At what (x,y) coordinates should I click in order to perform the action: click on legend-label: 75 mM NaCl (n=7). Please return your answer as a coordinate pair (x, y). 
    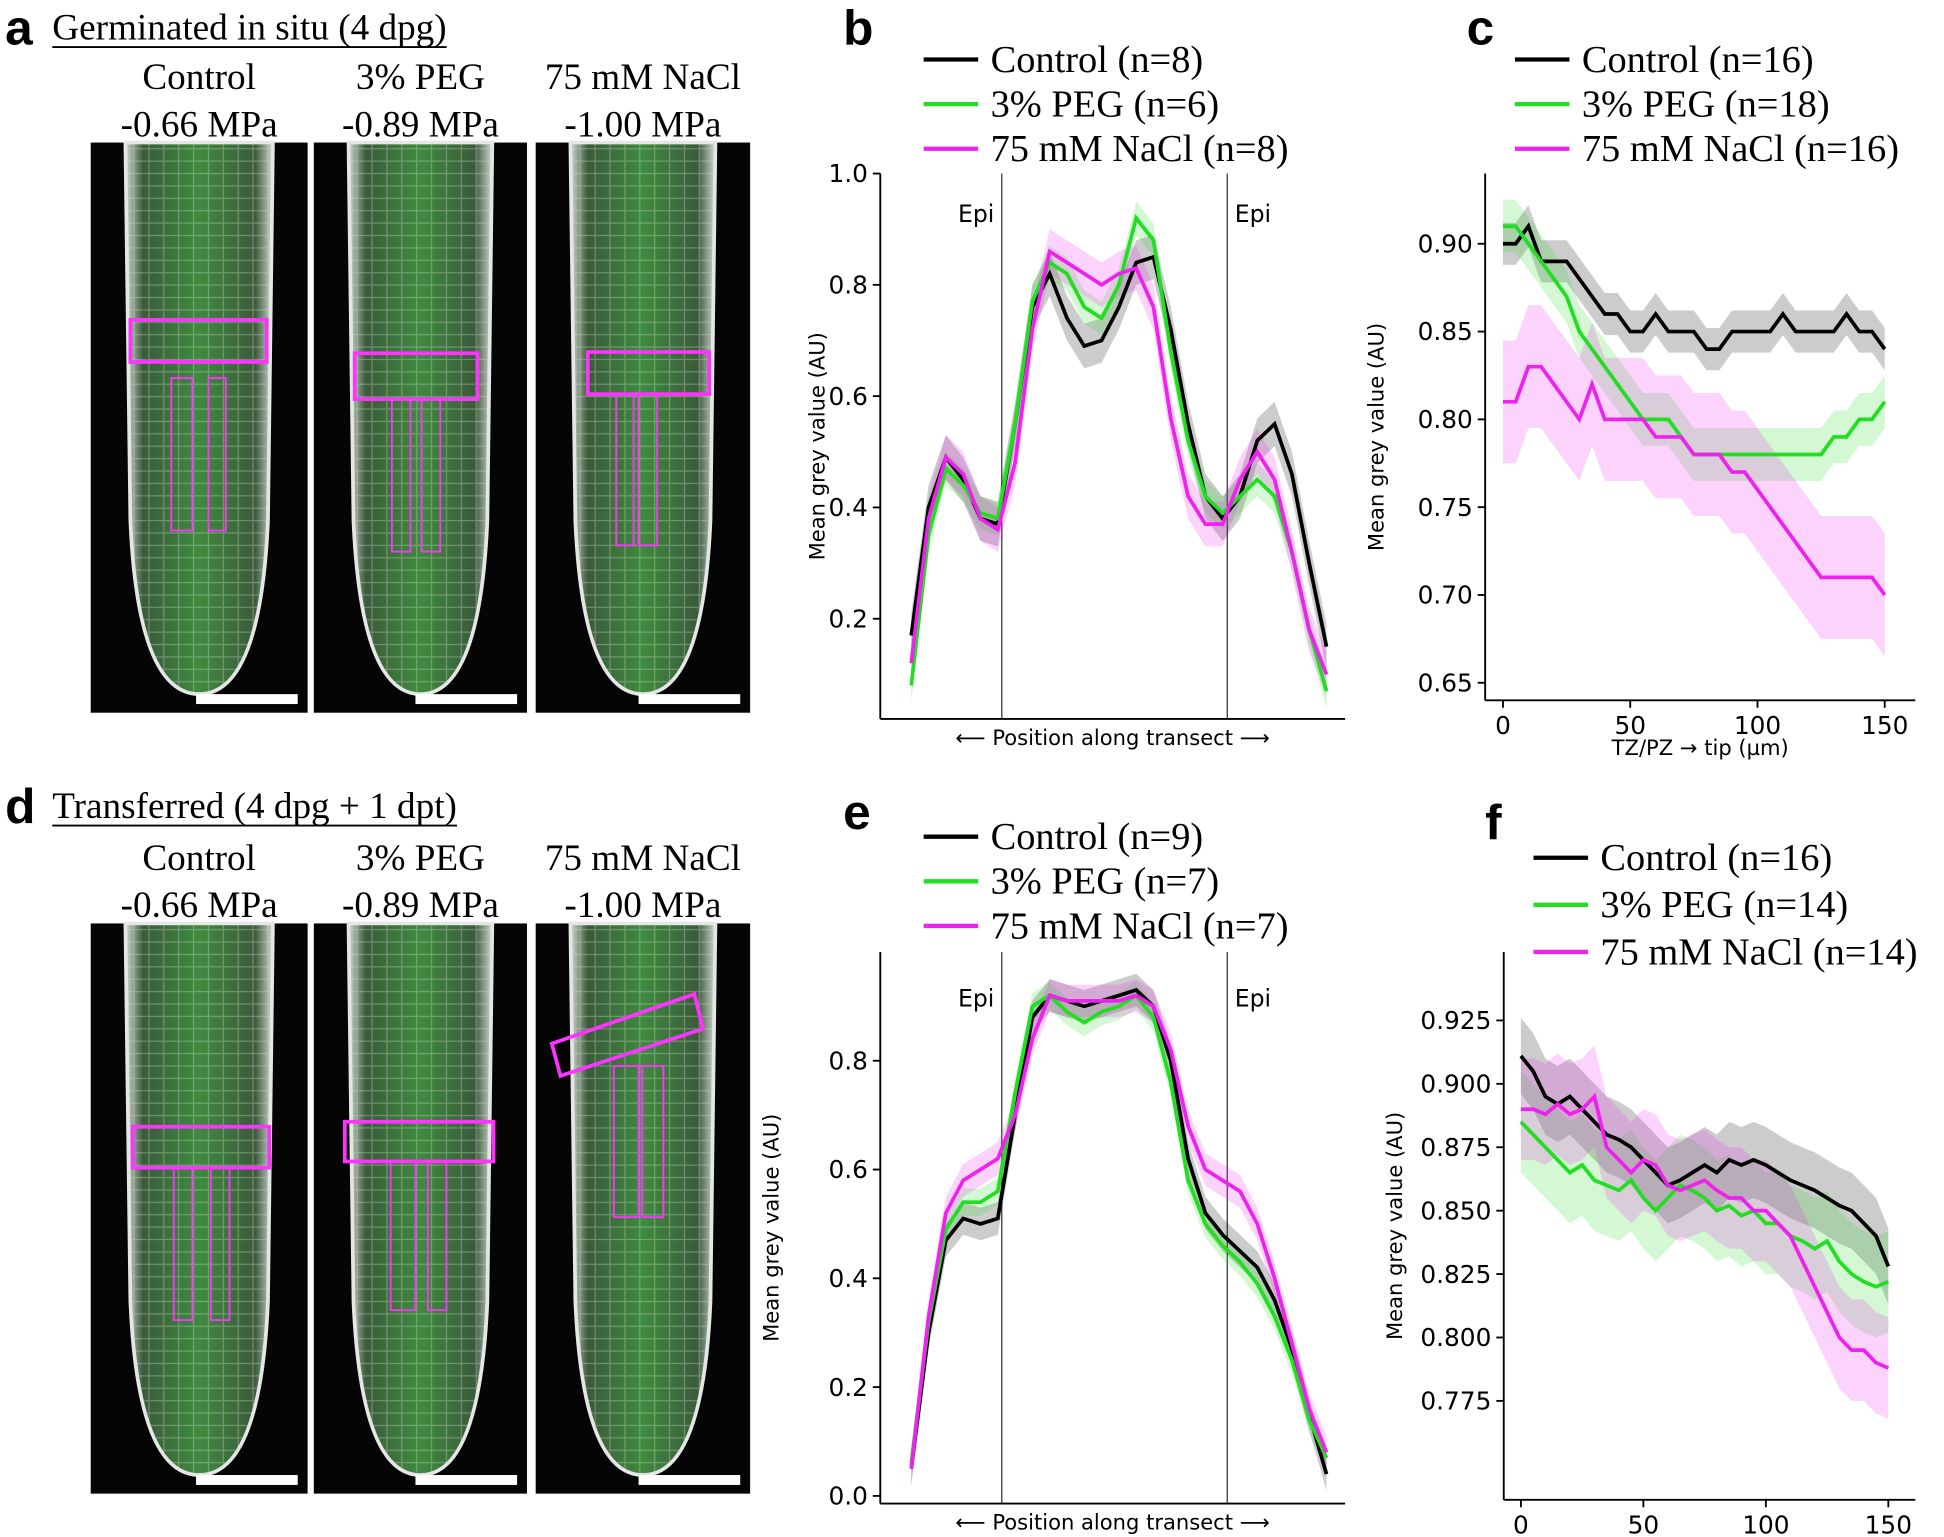
    Looking at the image, I should click on (1140, 926).